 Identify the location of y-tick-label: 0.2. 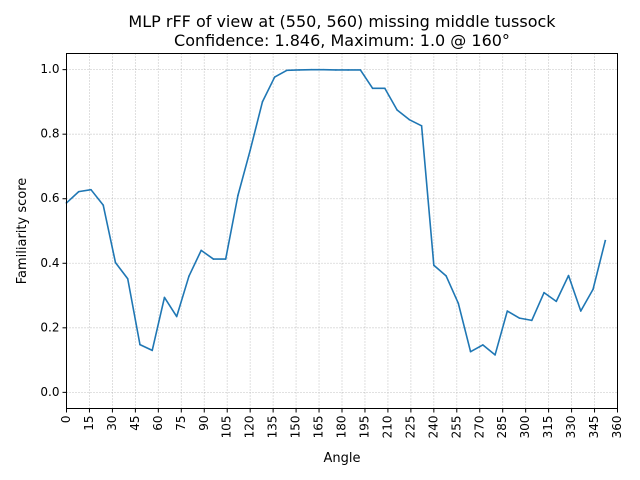
(49, 327).